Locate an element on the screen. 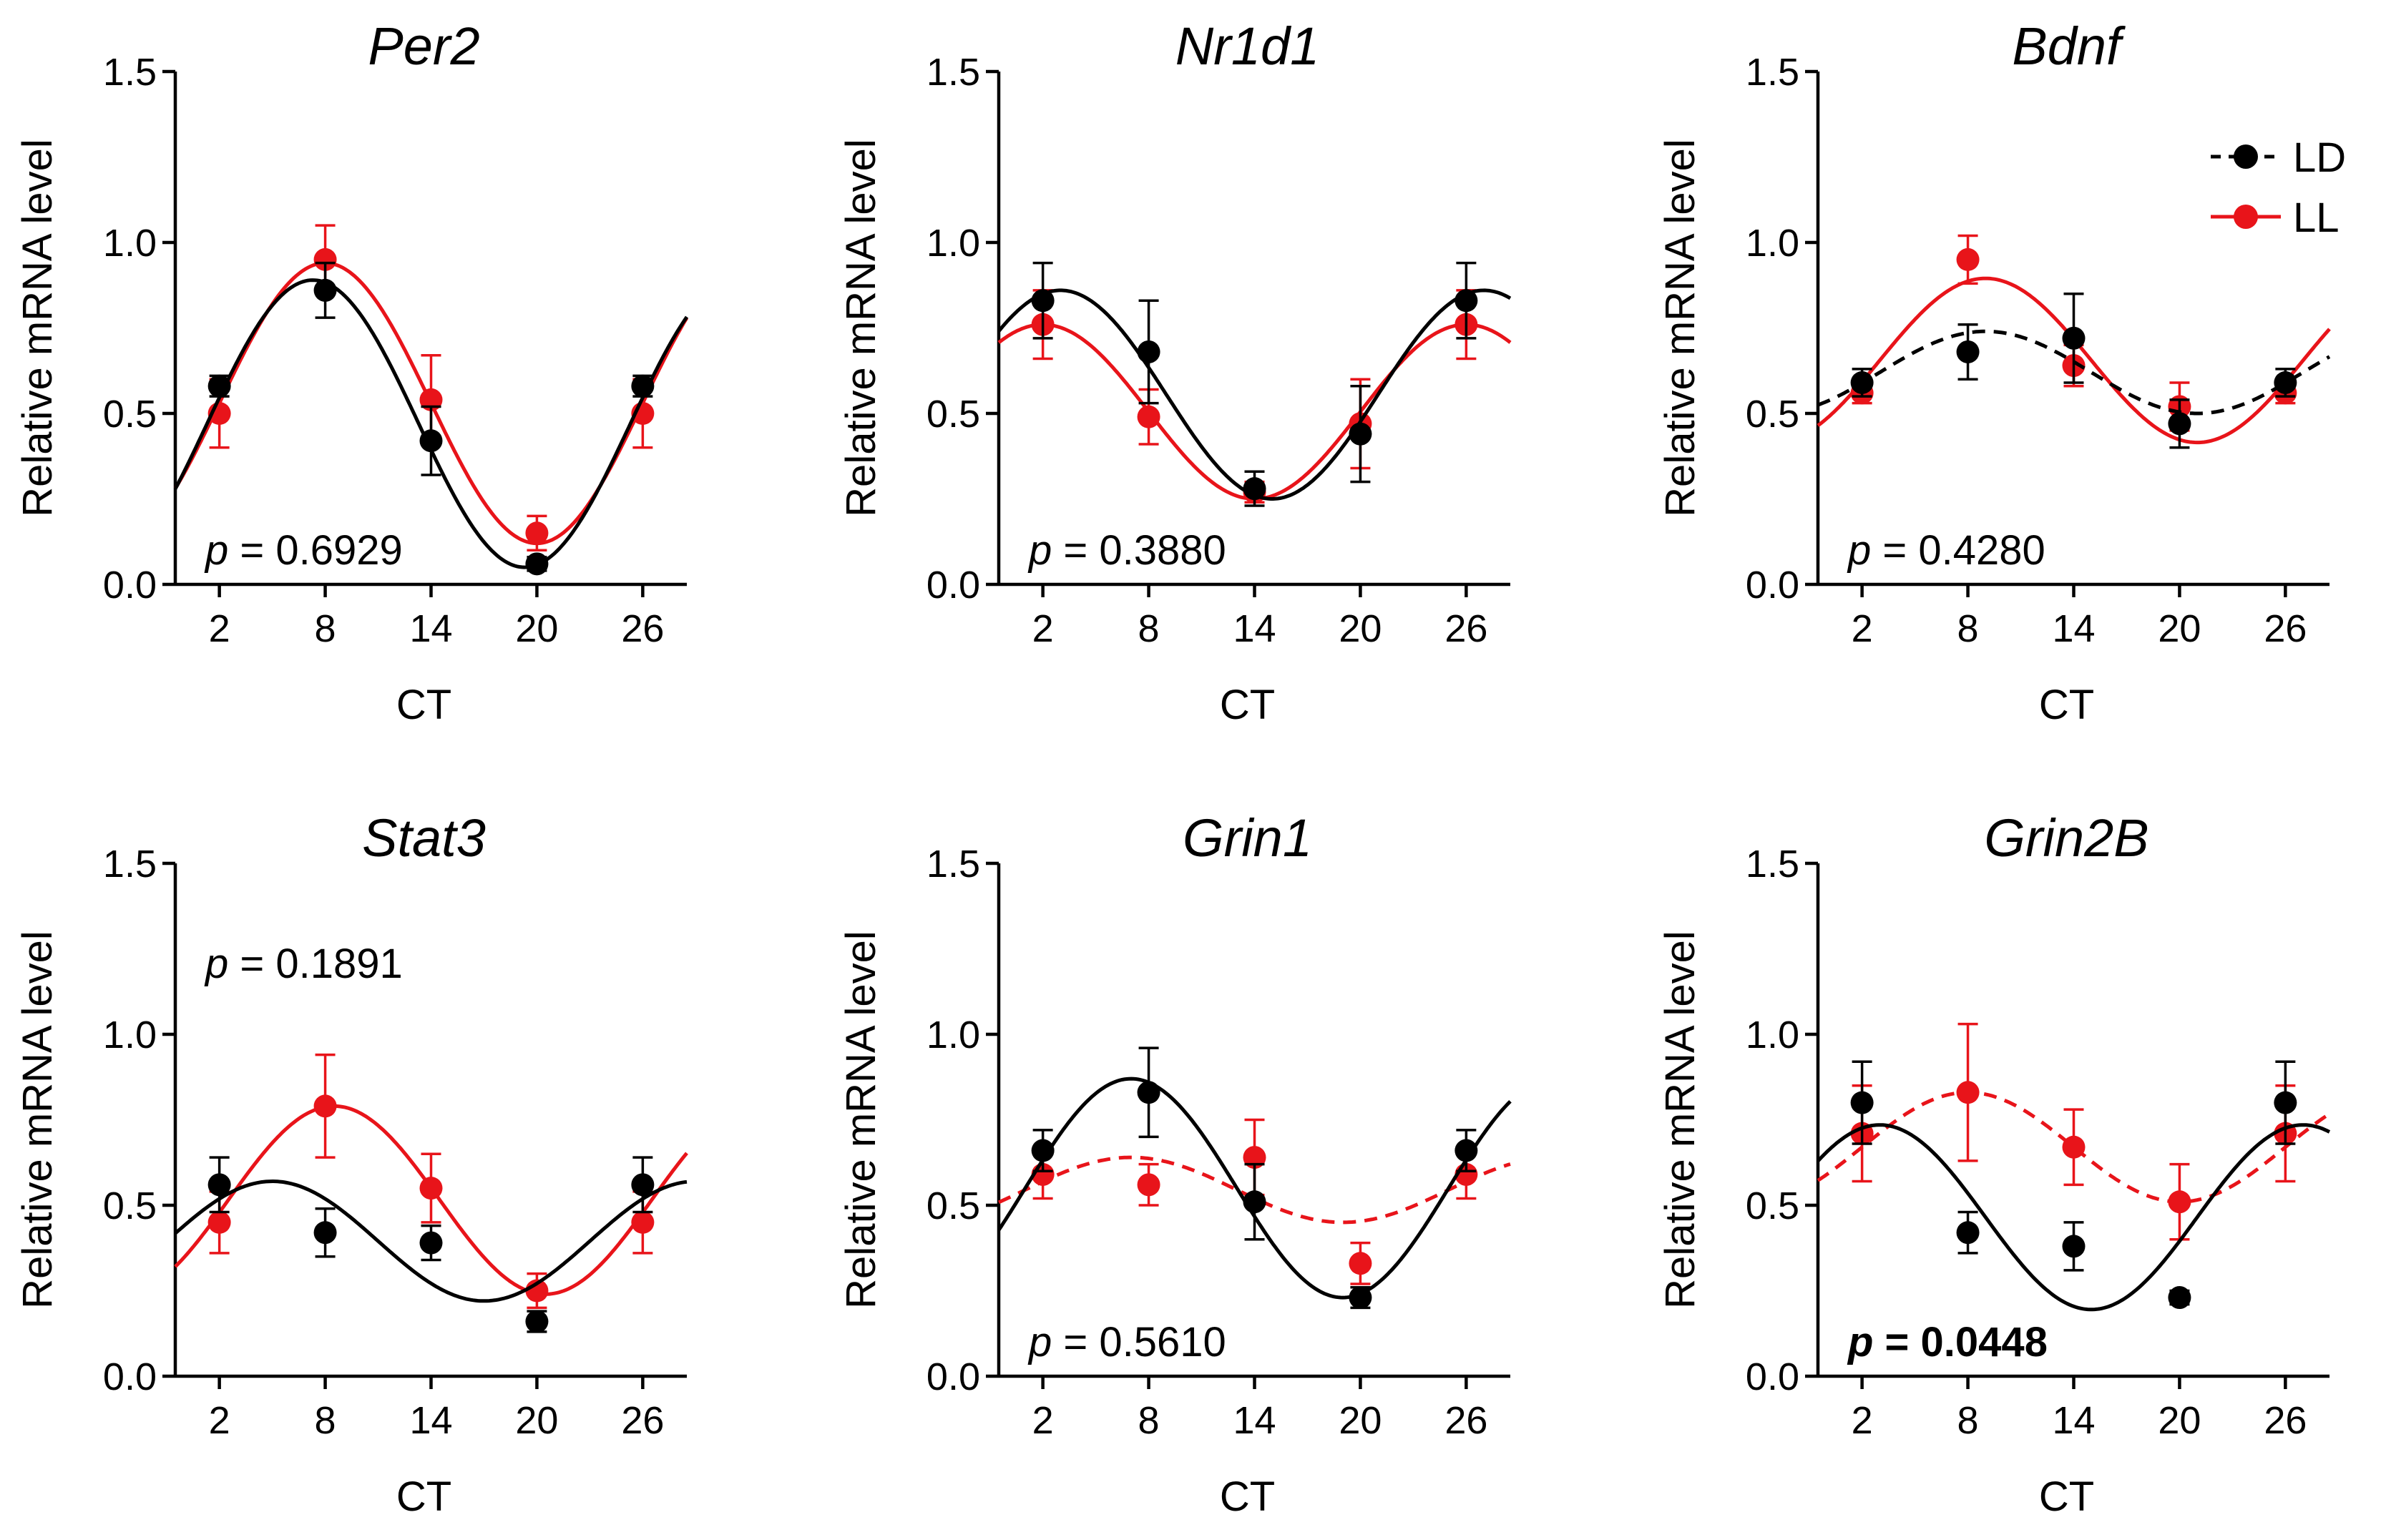 This screenshot has width=2381, height=1540. p-value: 0.4280 is located at coordinates (1982, 550).